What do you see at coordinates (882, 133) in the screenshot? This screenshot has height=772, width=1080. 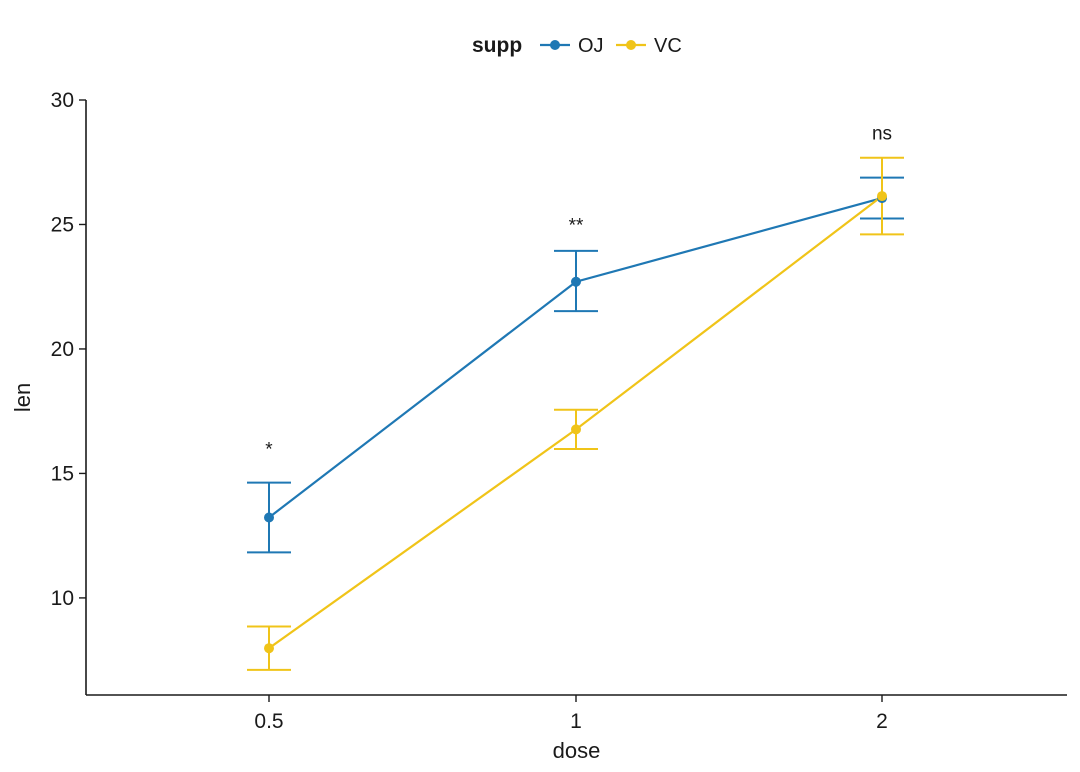 I see `significance-label: ns` at bounding box center [882, 133].